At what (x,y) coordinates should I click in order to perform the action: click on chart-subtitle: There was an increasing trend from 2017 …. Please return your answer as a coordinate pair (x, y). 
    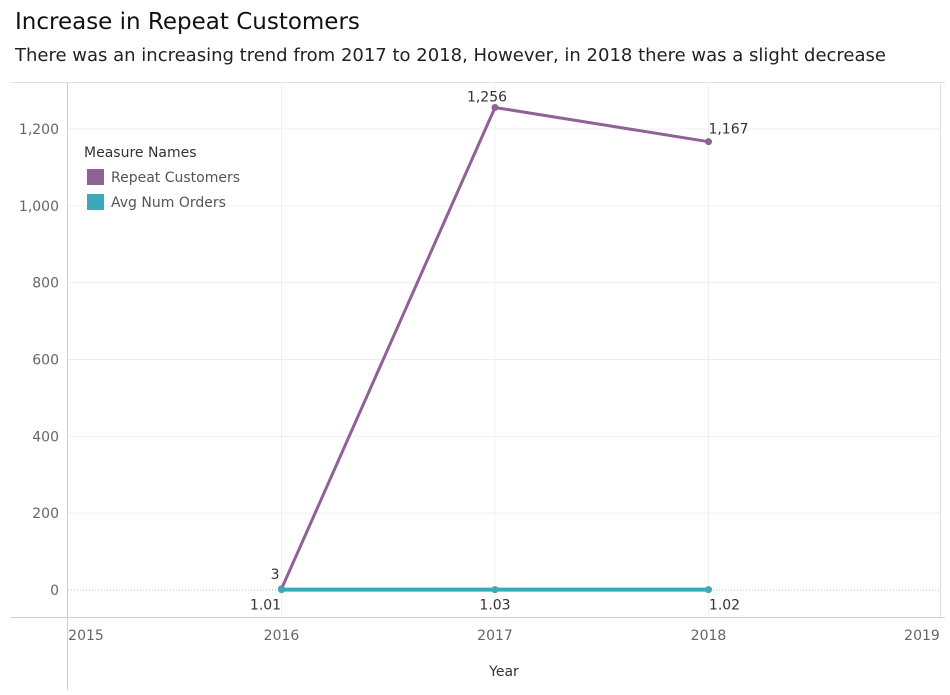
    Looking at the image, I should click on (450, 55).